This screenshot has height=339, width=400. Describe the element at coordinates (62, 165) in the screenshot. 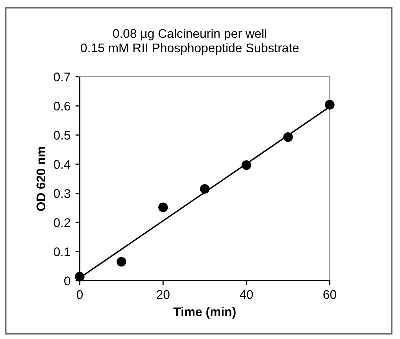

I see `y-tick-label: 0.4` at that location.